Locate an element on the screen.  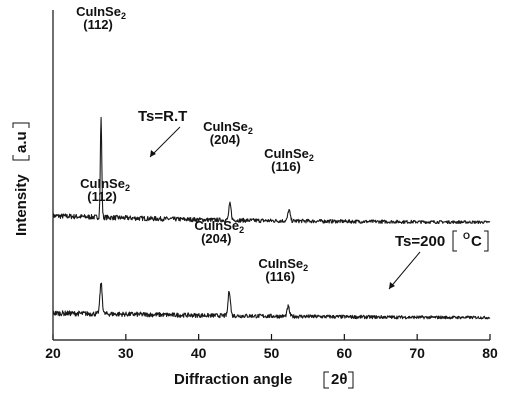
x-tick-label: 30 is located at coordinates (126, 353).